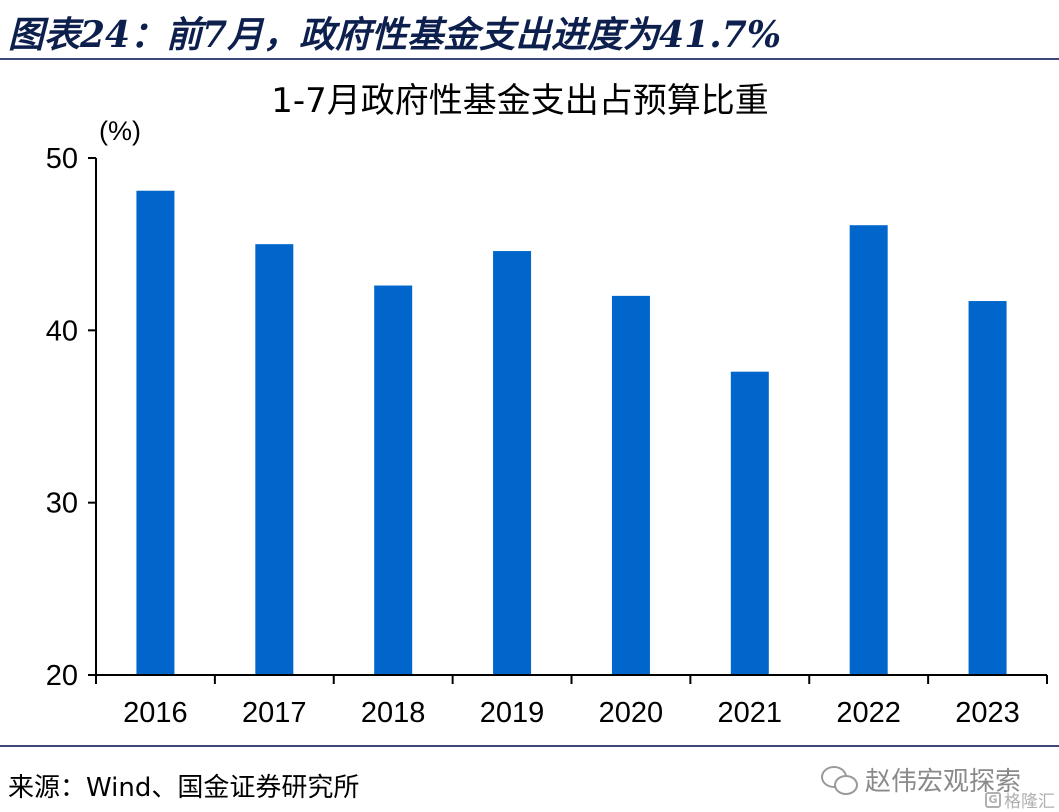 This screenshot has width=1059, height=812. Describe the element at coordinates (62, 676) in the screenshot. I see `y-tick-label: 20` at that location.